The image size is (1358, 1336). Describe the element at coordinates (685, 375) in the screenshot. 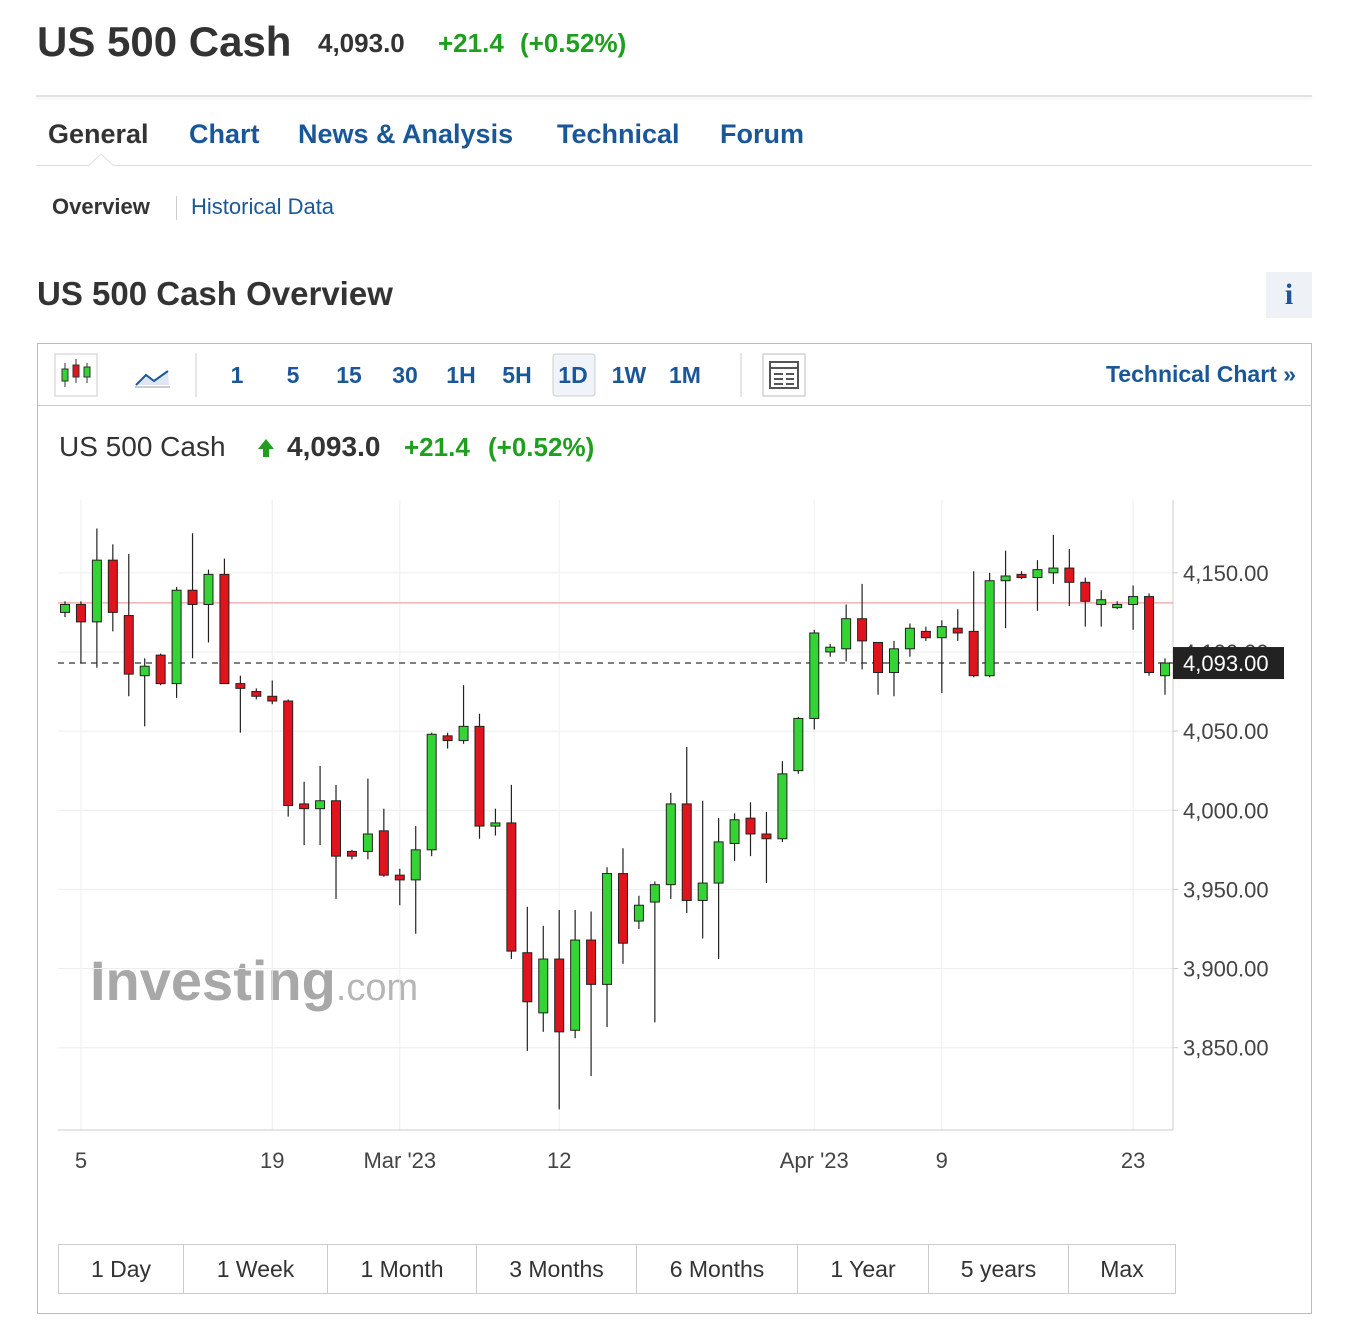

I see `interval: 1M` at that location.